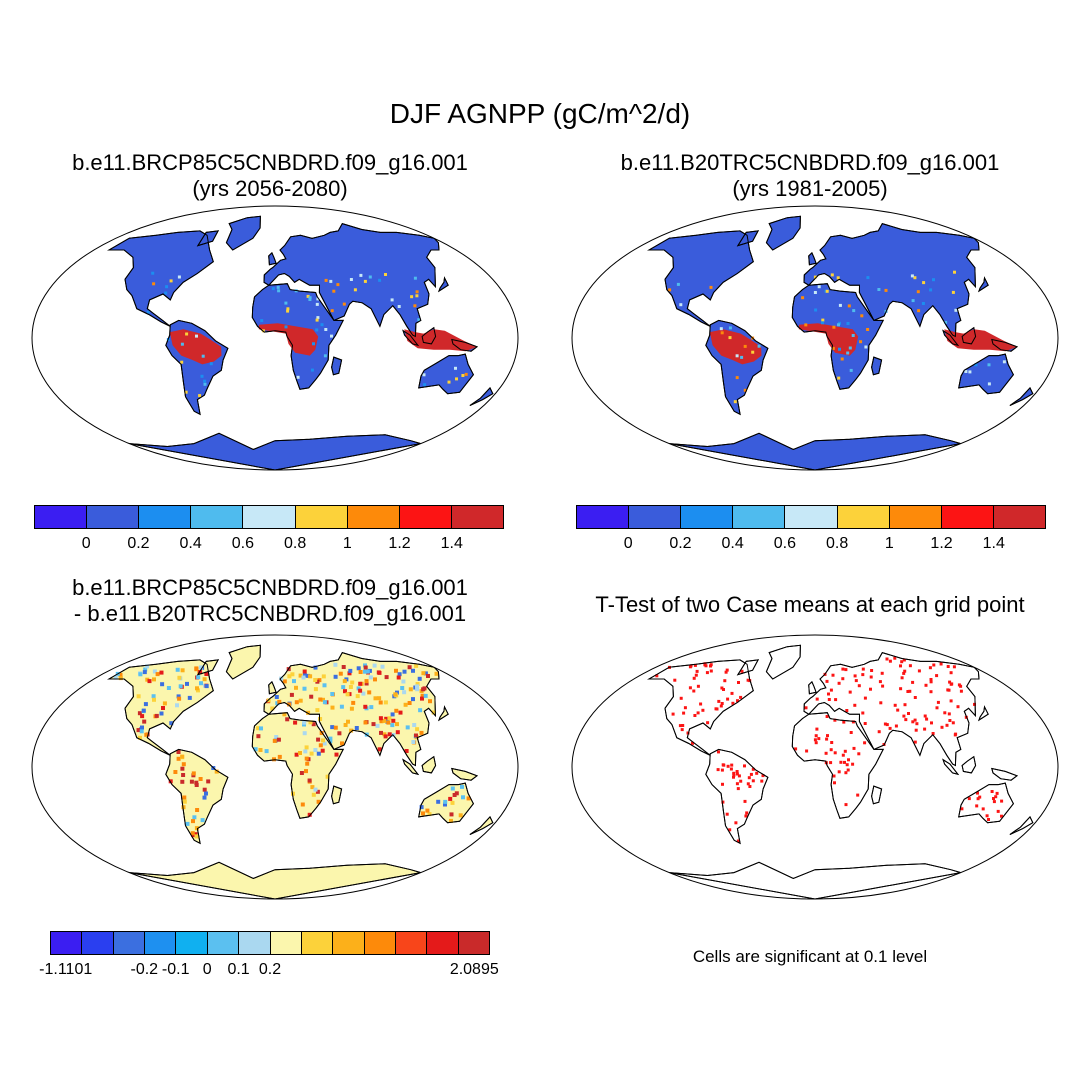  What do you see at coordinates (195, 347) in the screenshot?
I see `high-npp-region-amazon` at bounding box center [195, 347].